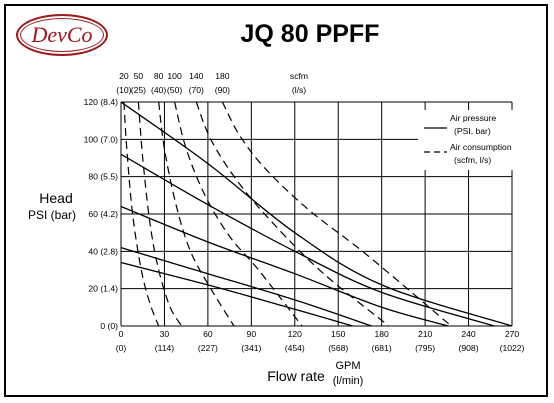 The height and width of the screenshot is (403, 554). Describe the element at coordinates (295, 334) in the screenshot. I see `x-tick-label: 120` at that location.